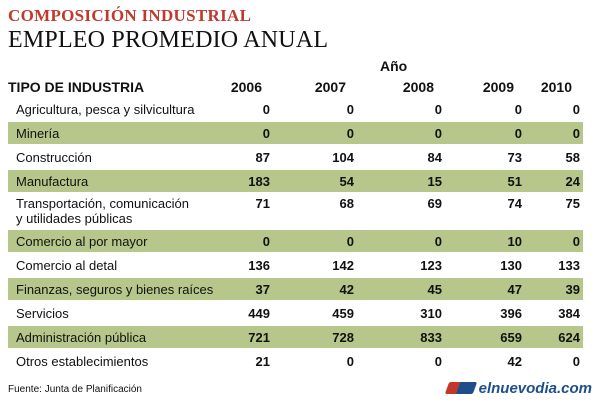 The height and width of the screenshot is (410, 600). I want to click on year-header-2007: 2007, so click(330, 87).